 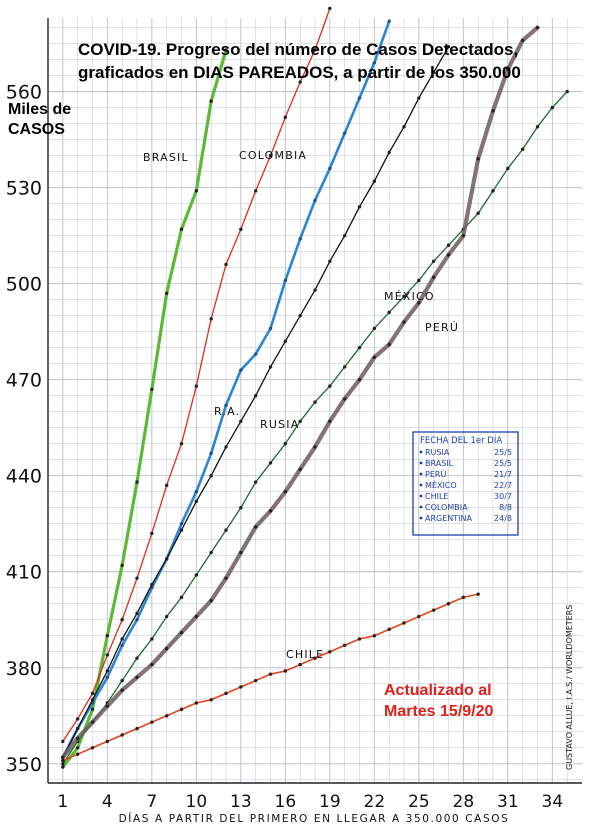 I want to click on updated-note: Actualizado al Martes 15/9/20, so click(x=484, y=701).